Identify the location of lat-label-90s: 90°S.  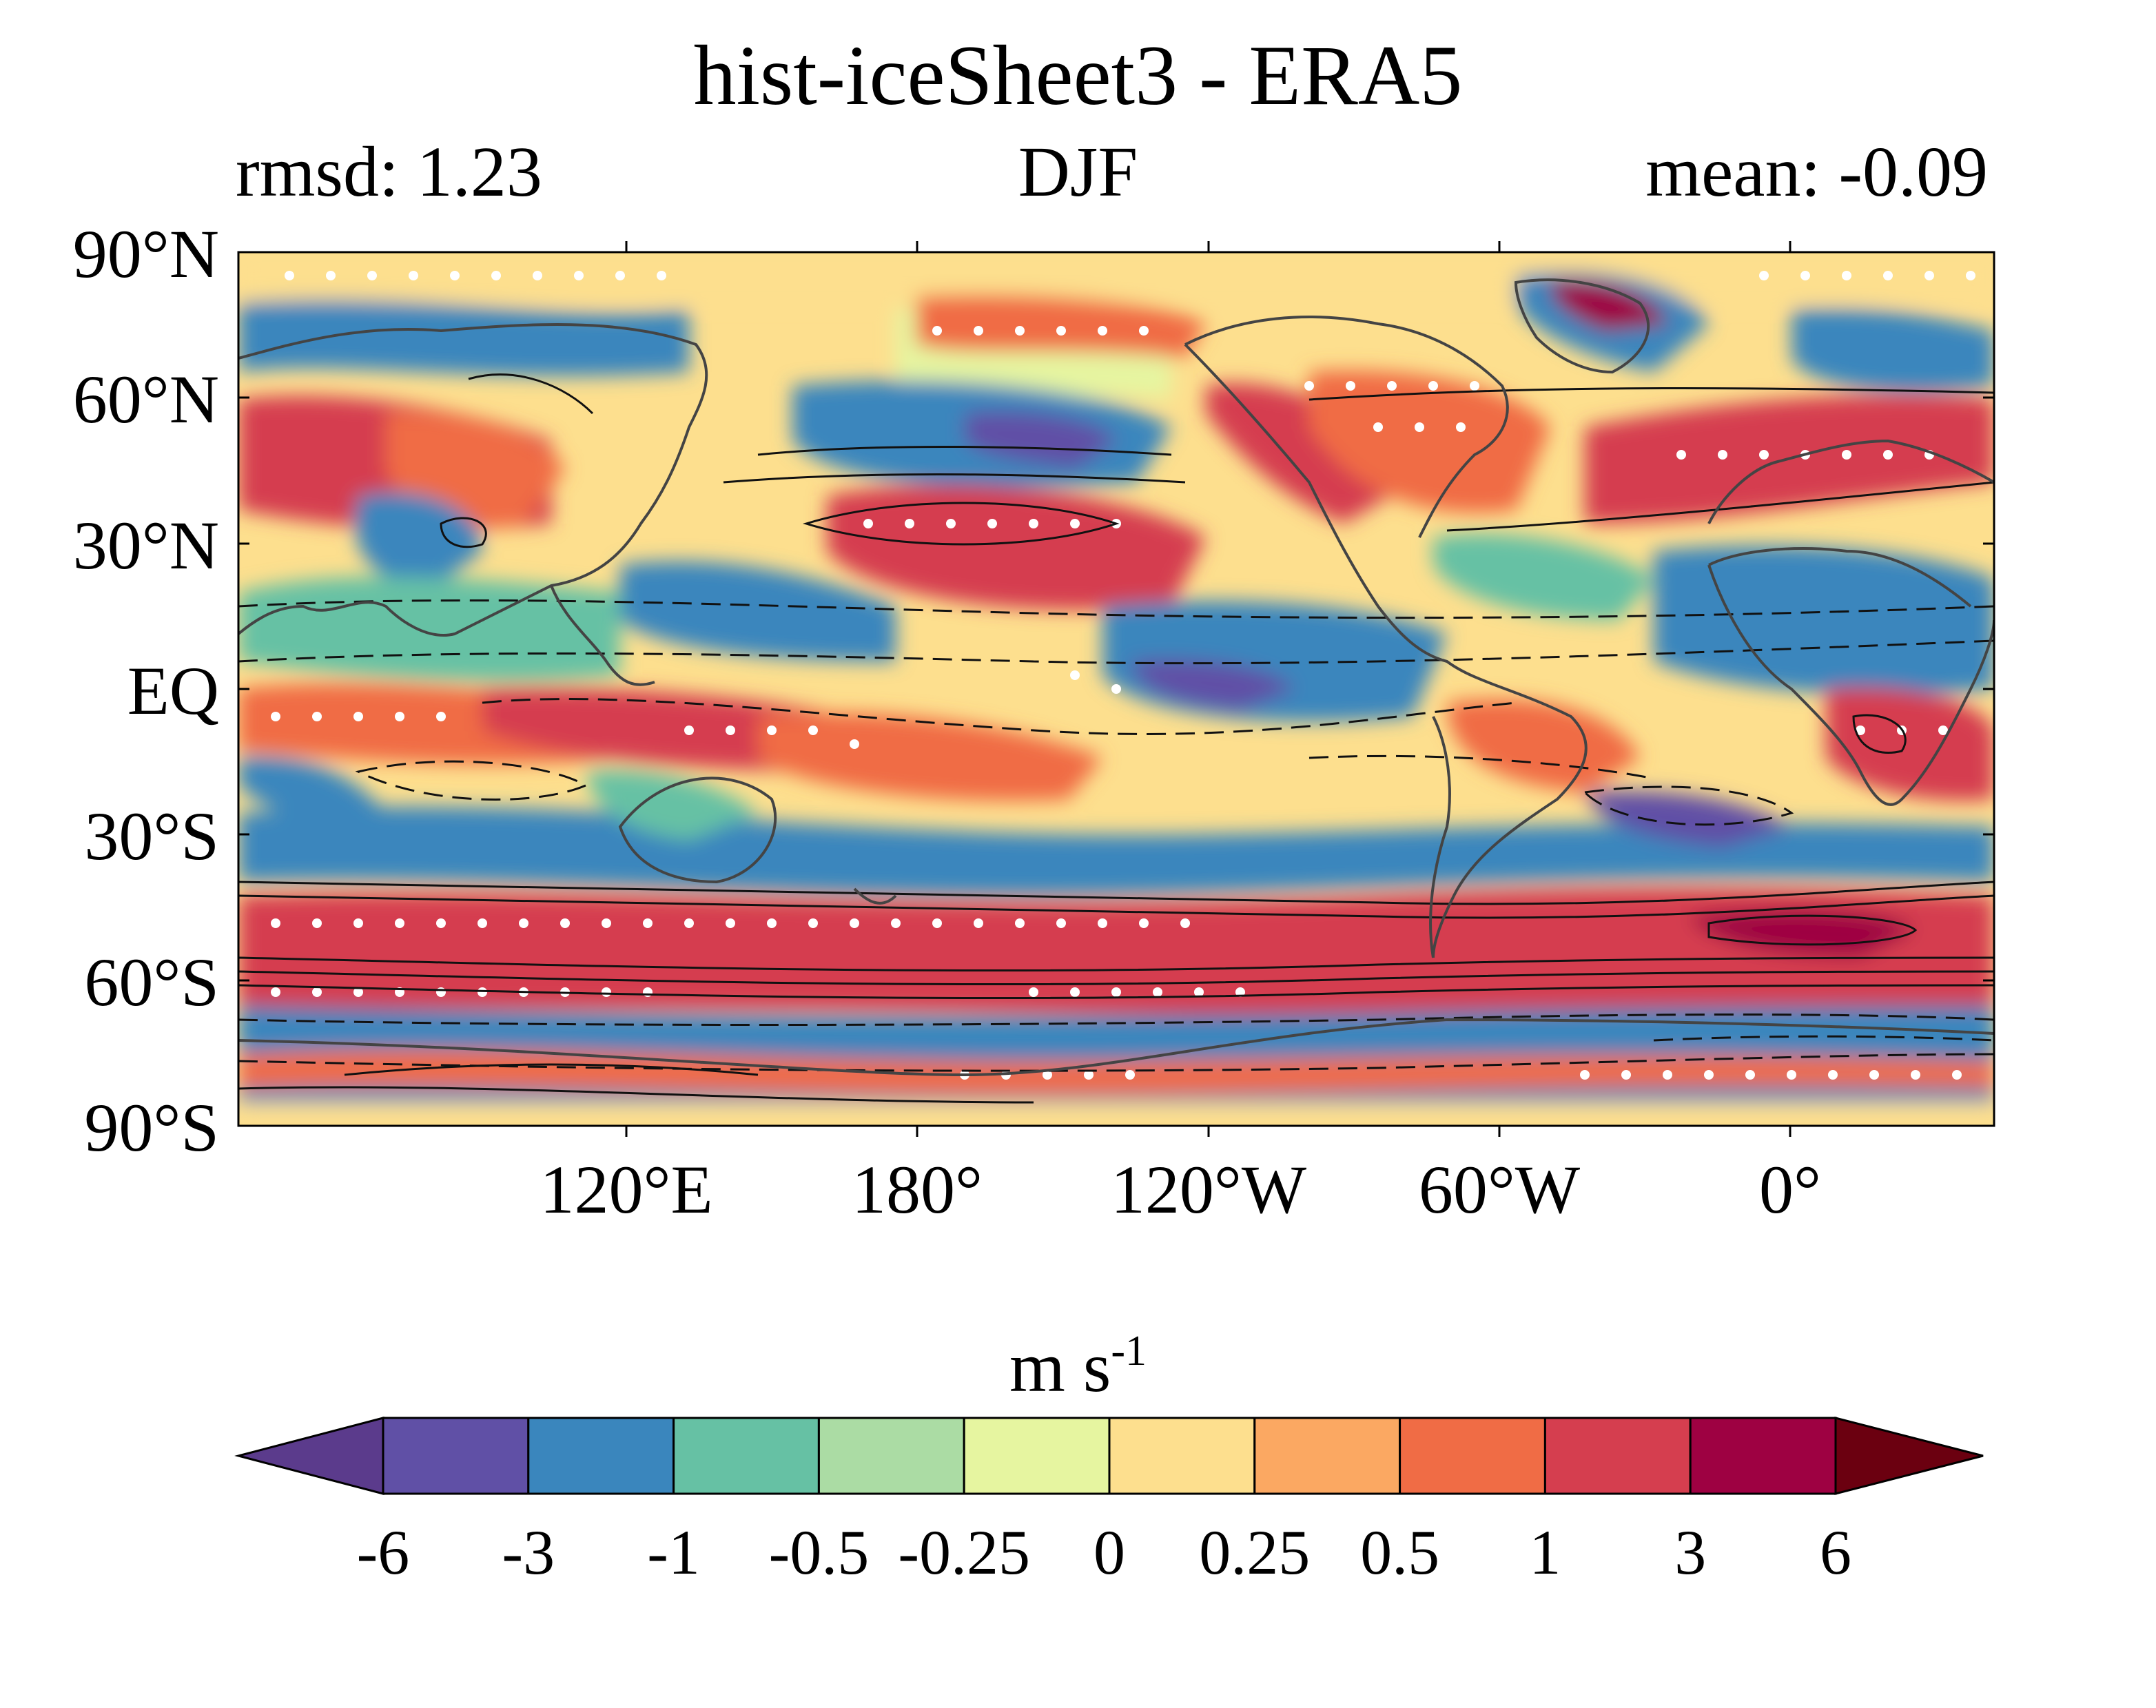
(151, 1127).